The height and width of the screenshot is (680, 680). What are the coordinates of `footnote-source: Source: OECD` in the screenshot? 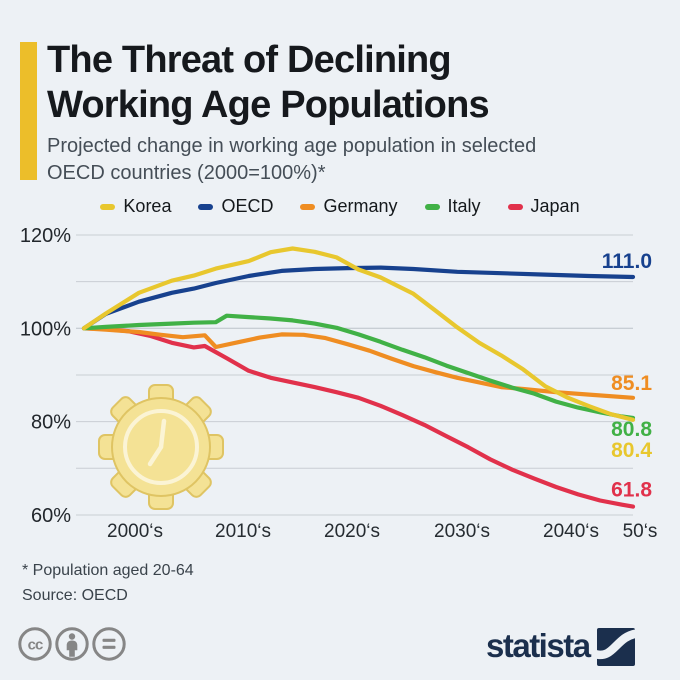 It's located at (75, 595).